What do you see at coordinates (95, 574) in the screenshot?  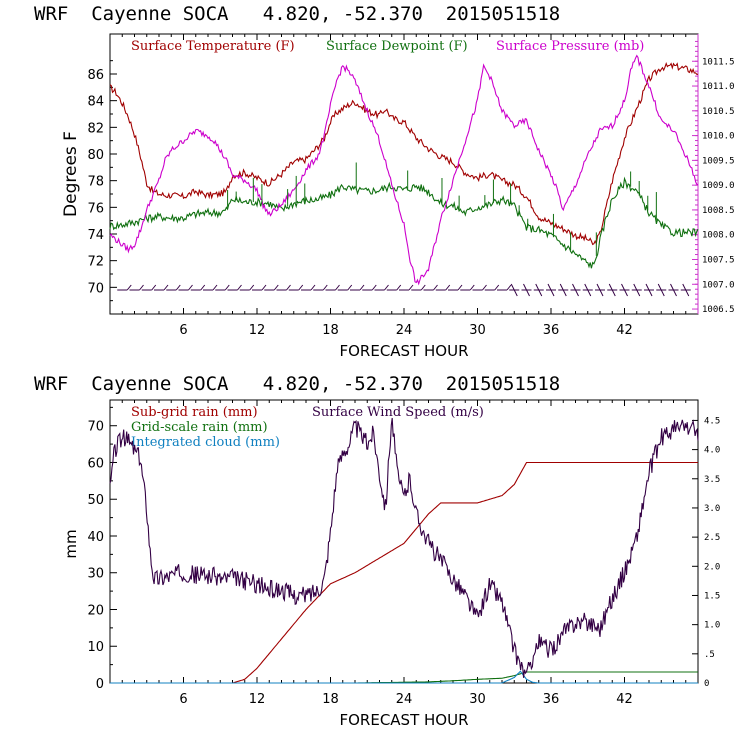 I see `bottom-y-tick-label: 30` at bounding box center [95, 574].